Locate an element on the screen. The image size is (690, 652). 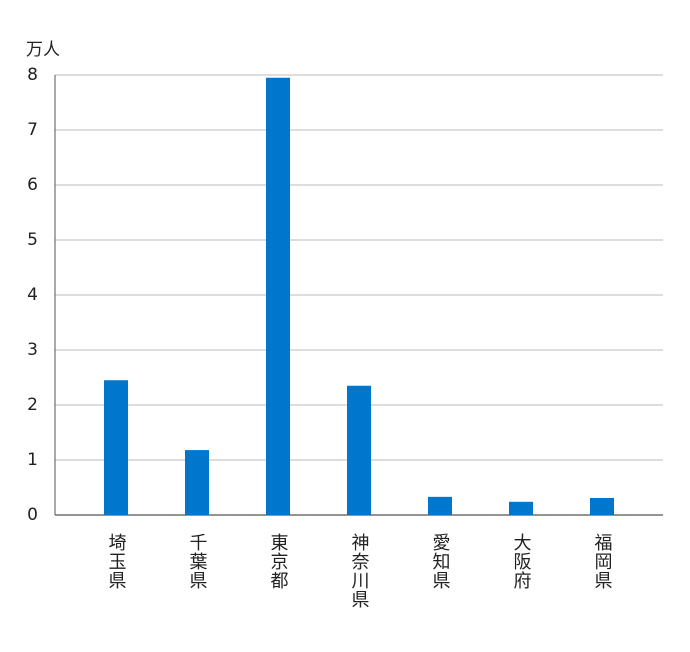
y-axis-label: 万人 is located at coordinates (43, 50).